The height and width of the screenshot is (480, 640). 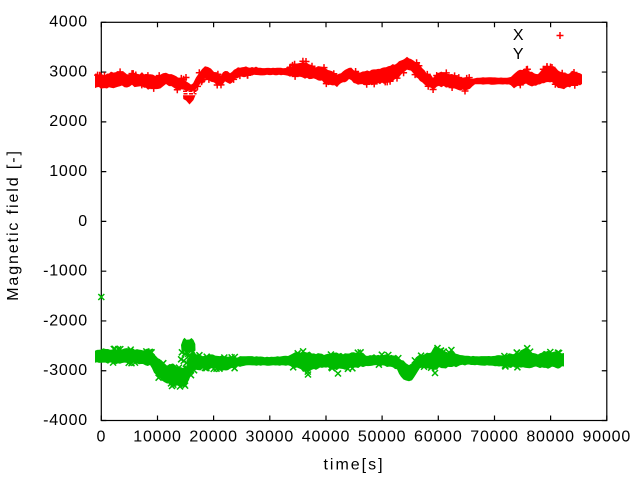 What do you see at coordinates (518, 35) in the screenshot?
I see `svg-text: X` at bounding box center [518, 35].